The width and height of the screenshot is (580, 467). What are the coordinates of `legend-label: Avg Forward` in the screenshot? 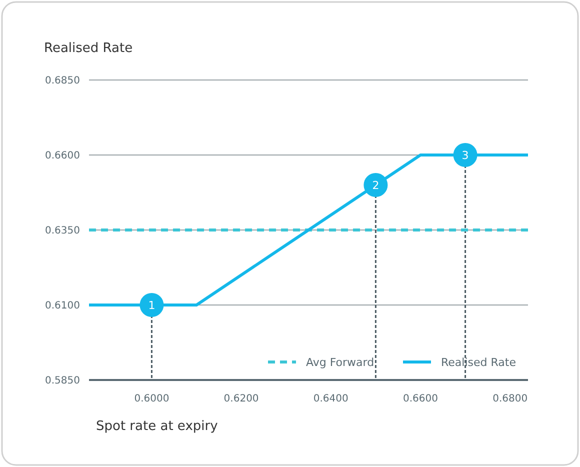 It's located at (340, 362).